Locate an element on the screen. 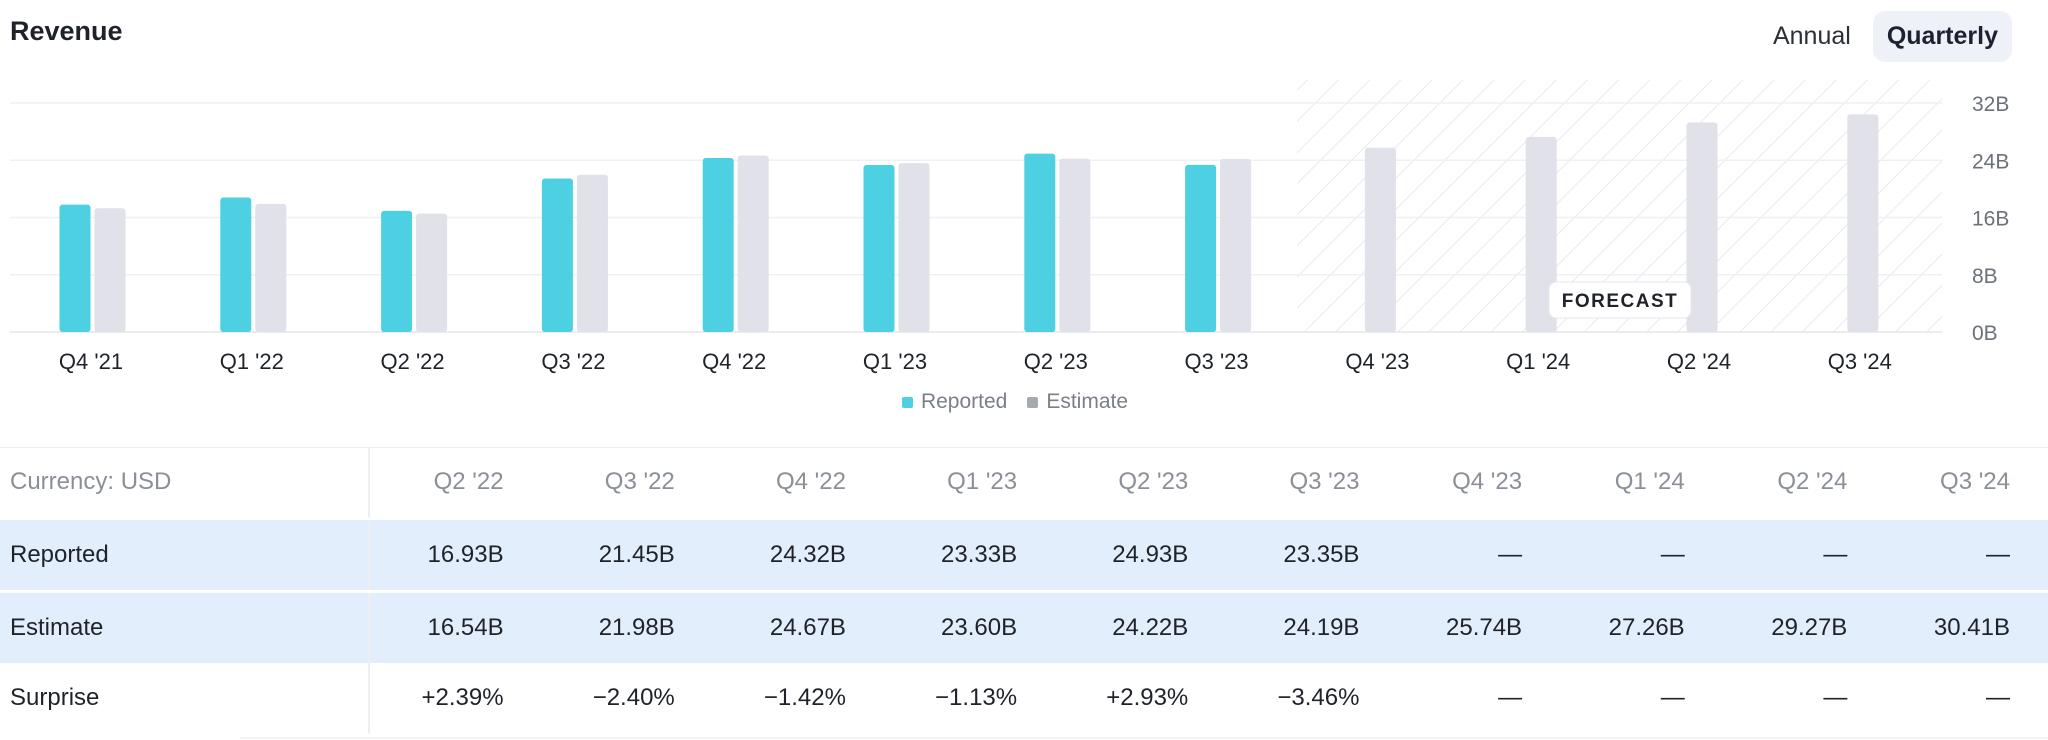 The image size is (2048, 740). x-tick-label: Q2 '22 is located at coordinates (413, 361).